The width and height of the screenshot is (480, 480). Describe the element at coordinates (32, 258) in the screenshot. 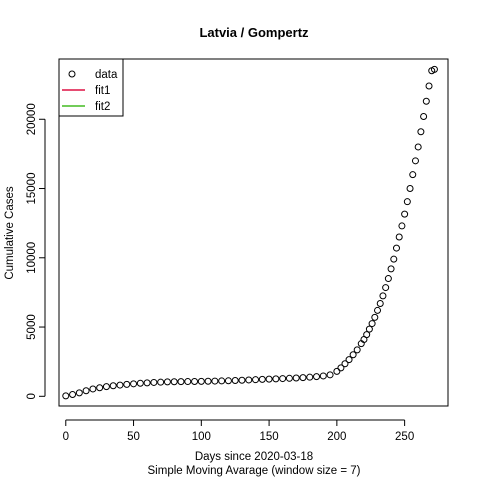

I see `y-tick-label: 10000` at that location.